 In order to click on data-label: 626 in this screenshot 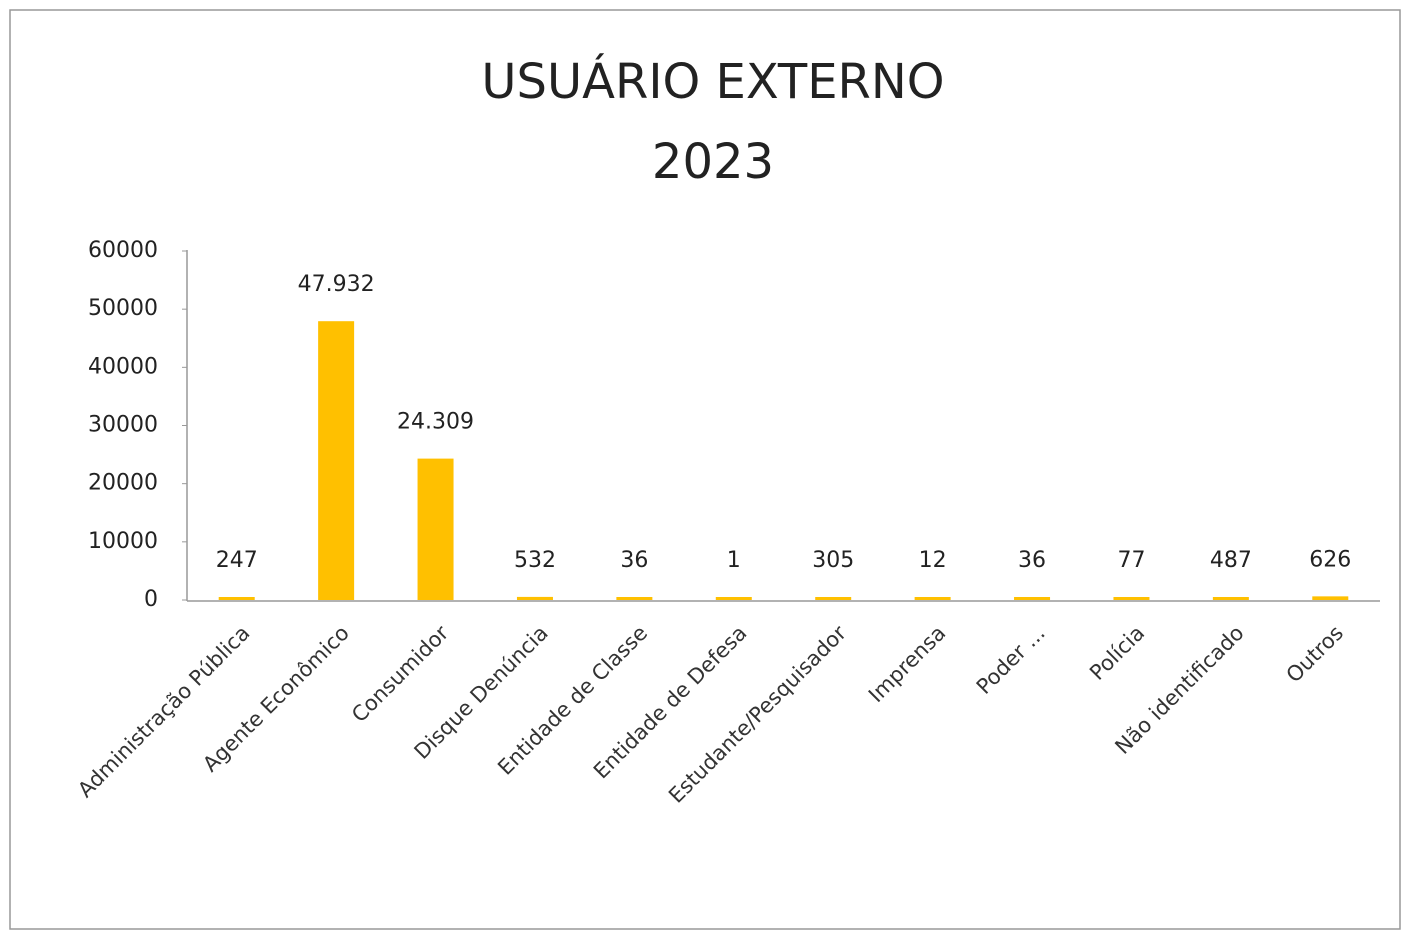, I will do `click(1330, 559)`.